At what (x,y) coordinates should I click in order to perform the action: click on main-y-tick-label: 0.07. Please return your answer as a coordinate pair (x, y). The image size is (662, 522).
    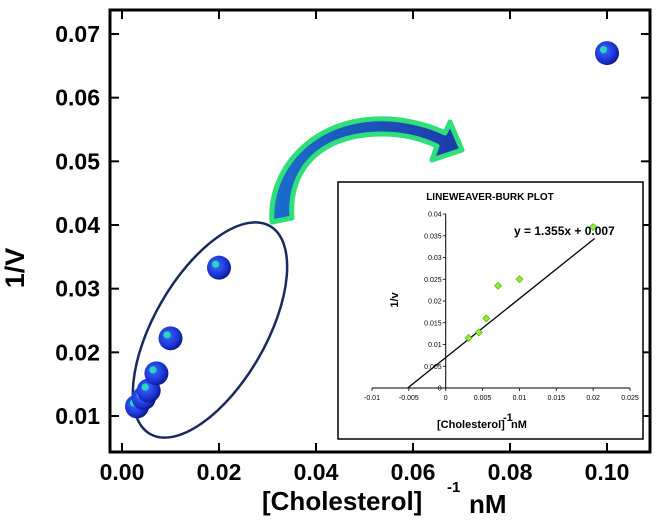
    Looking at the image, I should click on (77, 34).